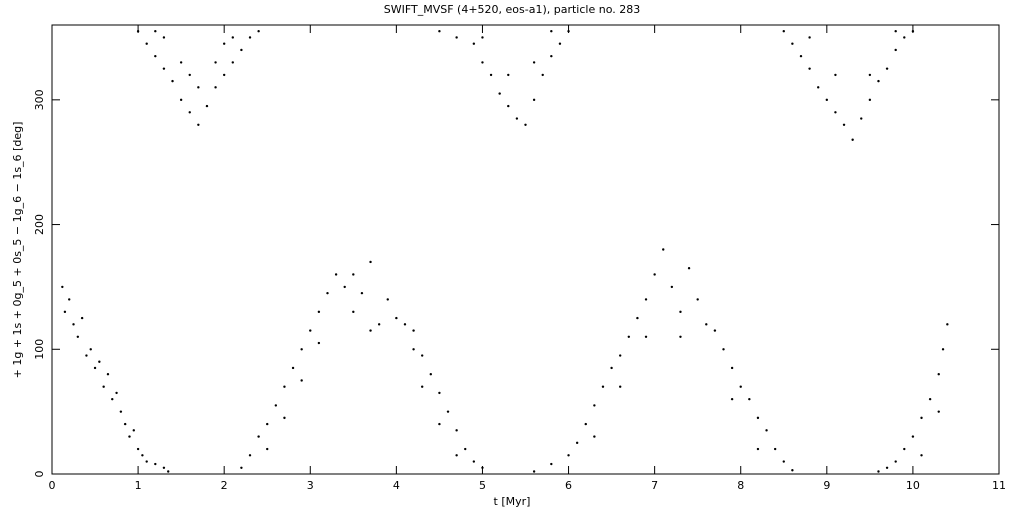  Describe the element at coordinates (39, 474) in the screenshot. I see `y-tick-label: 0` at that location.